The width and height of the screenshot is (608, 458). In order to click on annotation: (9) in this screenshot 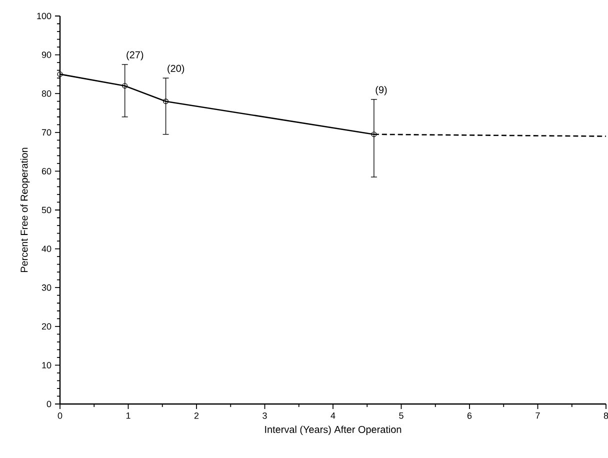, I will do `click(381, 91)`.